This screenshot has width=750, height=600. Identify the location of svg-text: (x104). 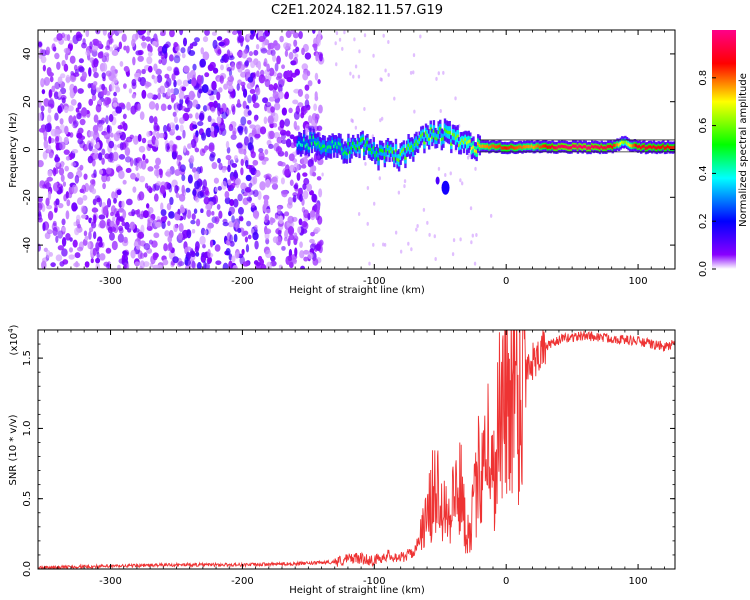
(13, 339).